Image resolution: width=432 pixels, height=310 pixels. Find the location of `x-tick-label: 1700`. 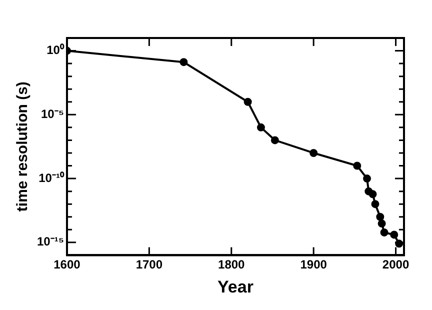

x-tick-label: 1700 is located at coordinates (149, 265).